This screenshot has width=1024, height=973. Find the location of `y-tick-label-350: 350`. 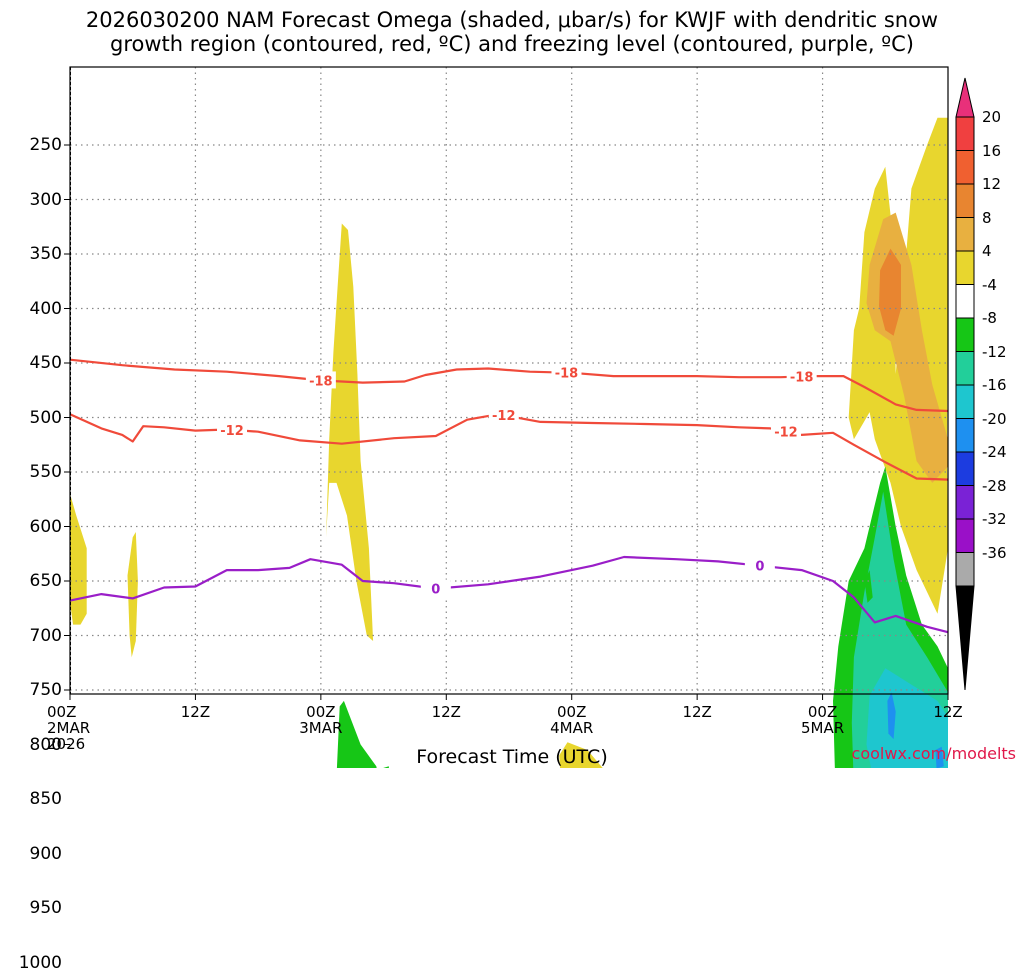

y-tick-label-350: 350 is located at coordinates (45, 254).